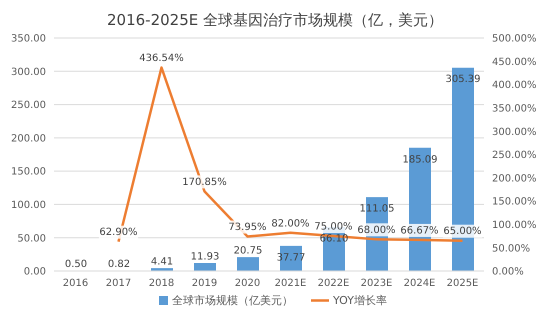 The image size is (550, 316). Describe the element at coordinates (359, 300) in the screenshot. I see `legend-label: YOY增长率` at that location.